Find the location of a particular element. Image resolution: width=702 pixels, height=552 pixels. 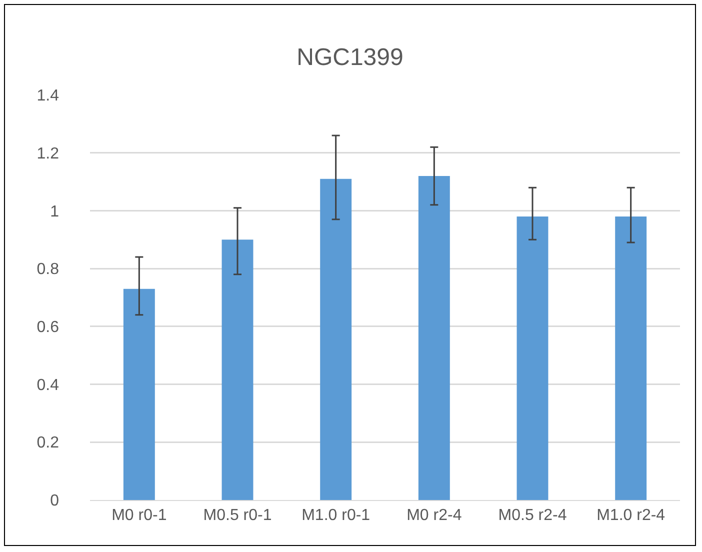

y-tick-label: 1.2 is located at coordinates (48, 153).